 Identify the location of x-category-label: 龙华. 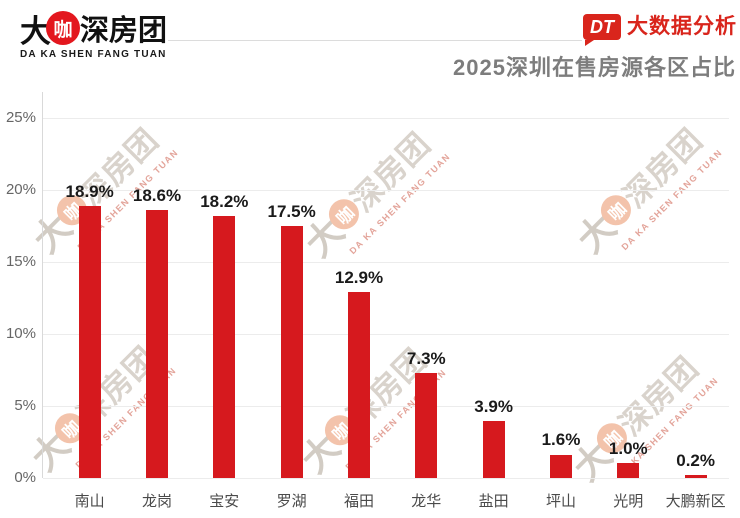
(426, 501).